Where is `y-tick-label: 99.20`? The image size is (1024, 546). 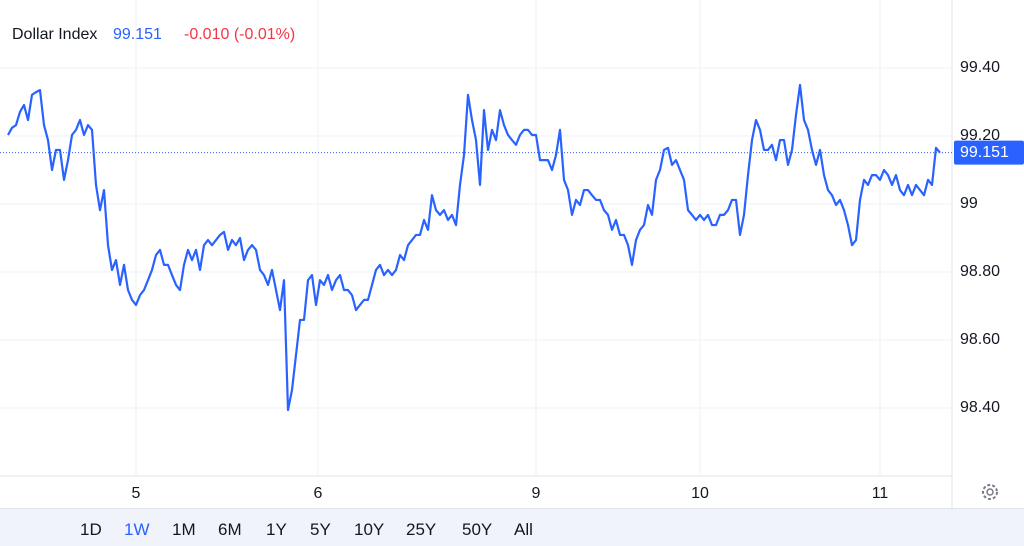 y-tick-label: 99.20 is located at coordinates (980, 135).